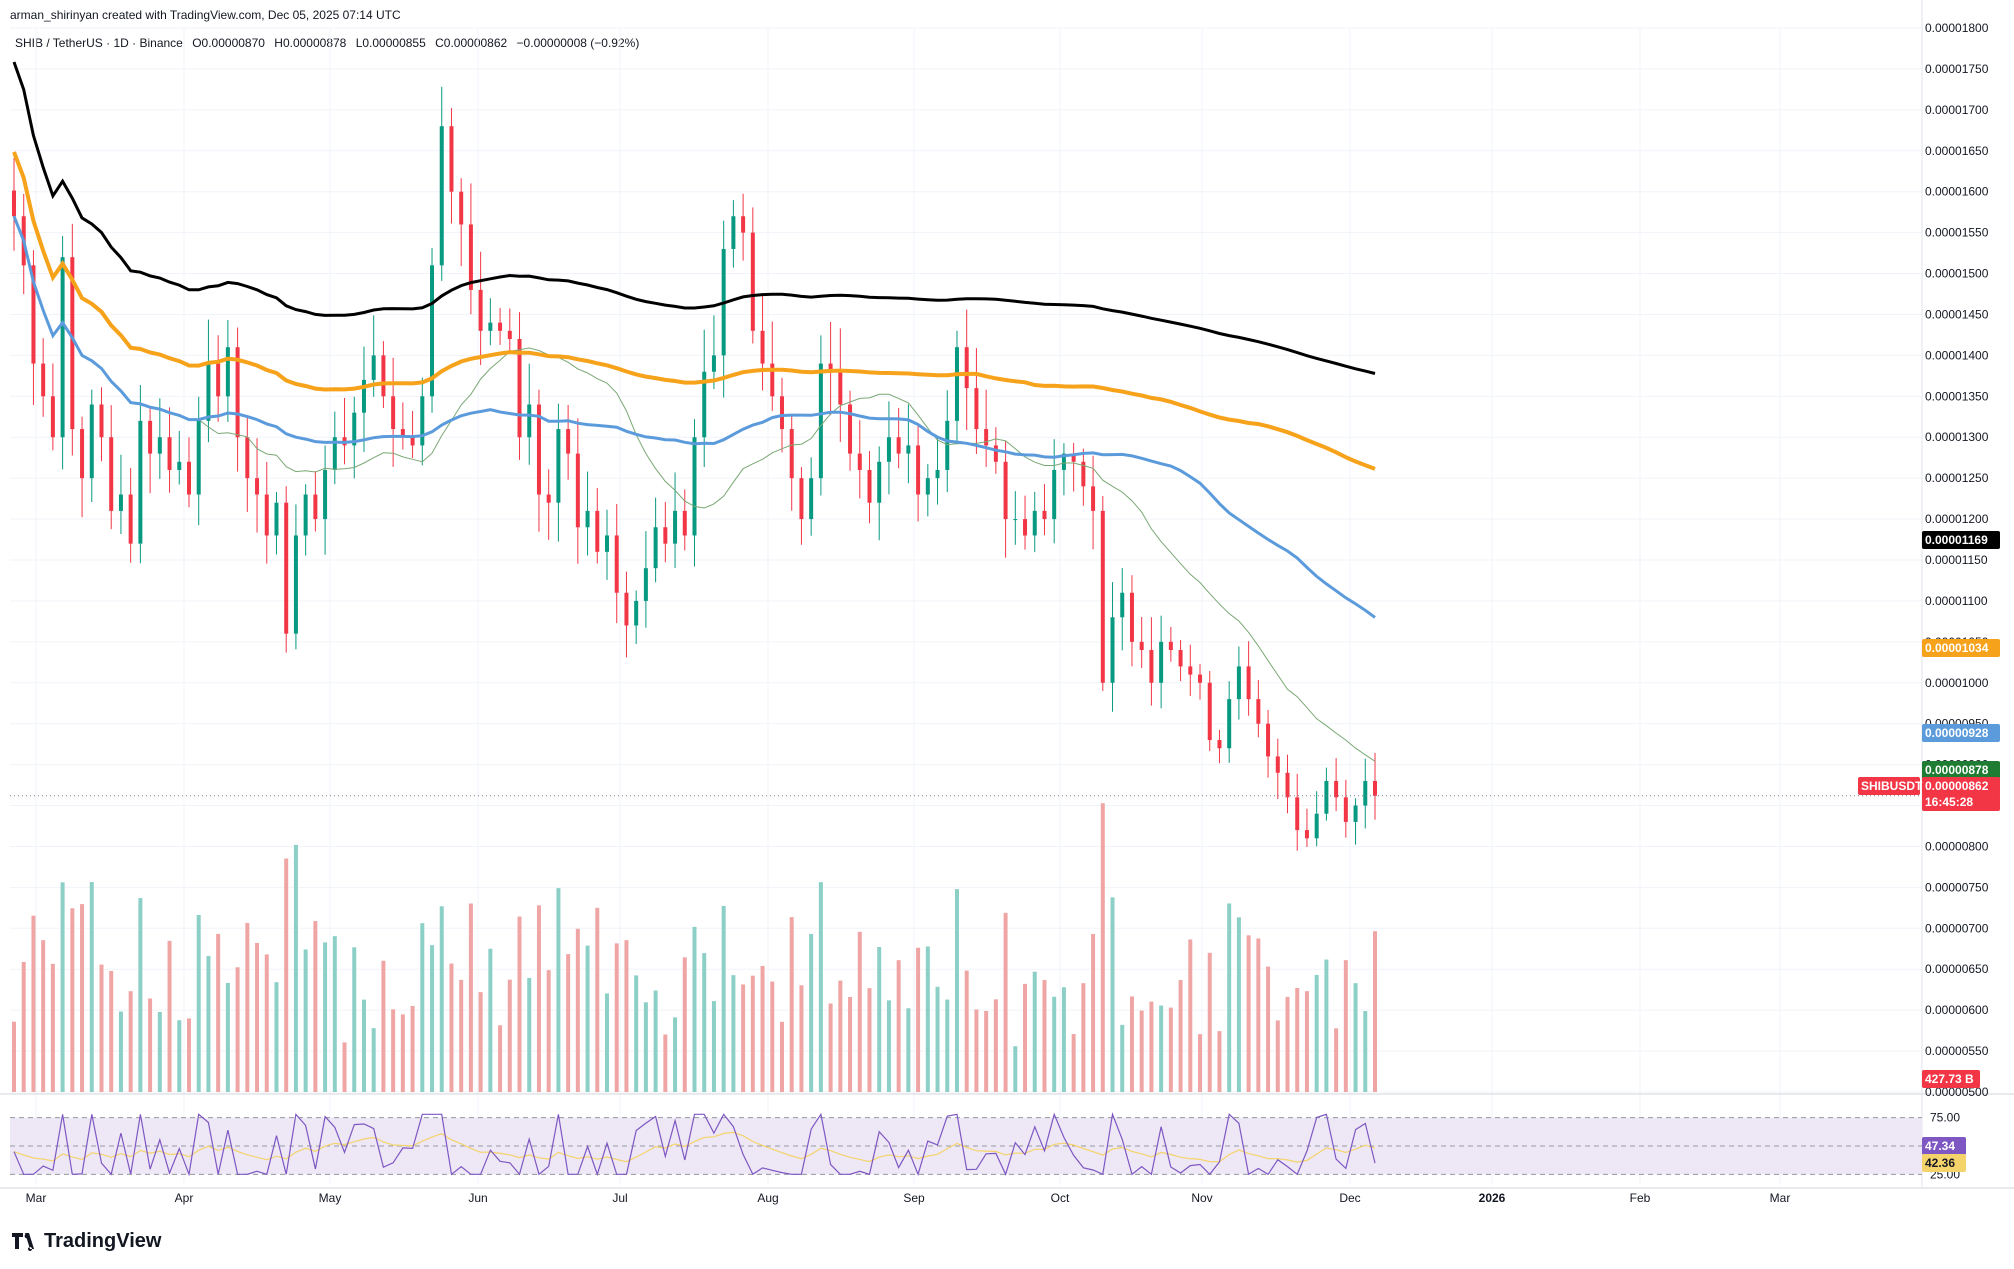  What do you see at coordinates (1957, 28) in the screenshot?
I see `price-tick-label: 0.00001800` at bounding box center [1957, 28].